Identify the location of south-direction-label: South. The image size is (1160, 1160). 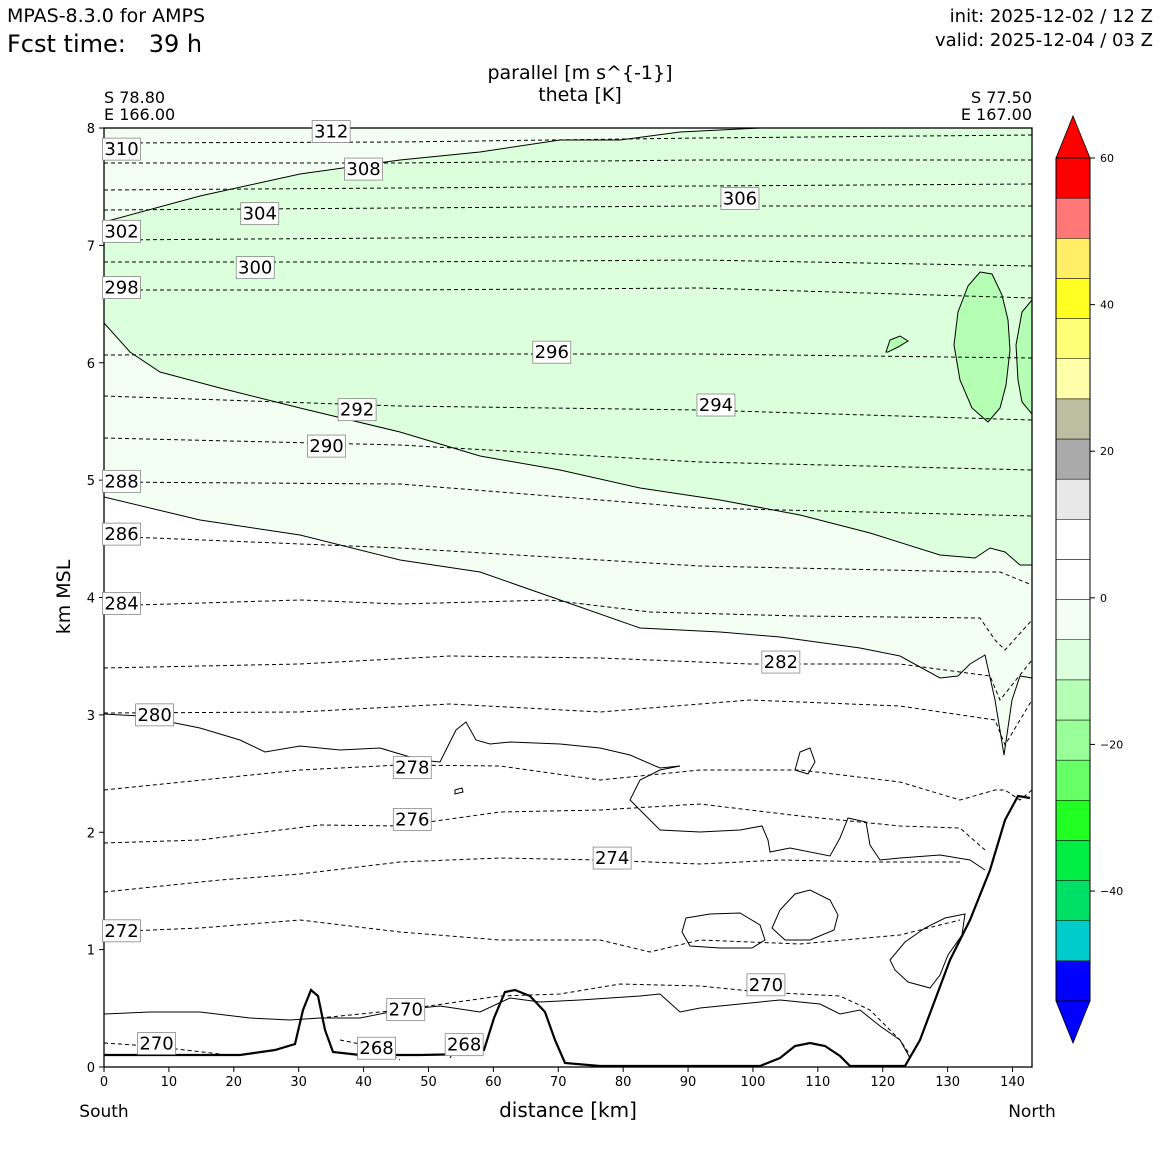
(103, 1112).